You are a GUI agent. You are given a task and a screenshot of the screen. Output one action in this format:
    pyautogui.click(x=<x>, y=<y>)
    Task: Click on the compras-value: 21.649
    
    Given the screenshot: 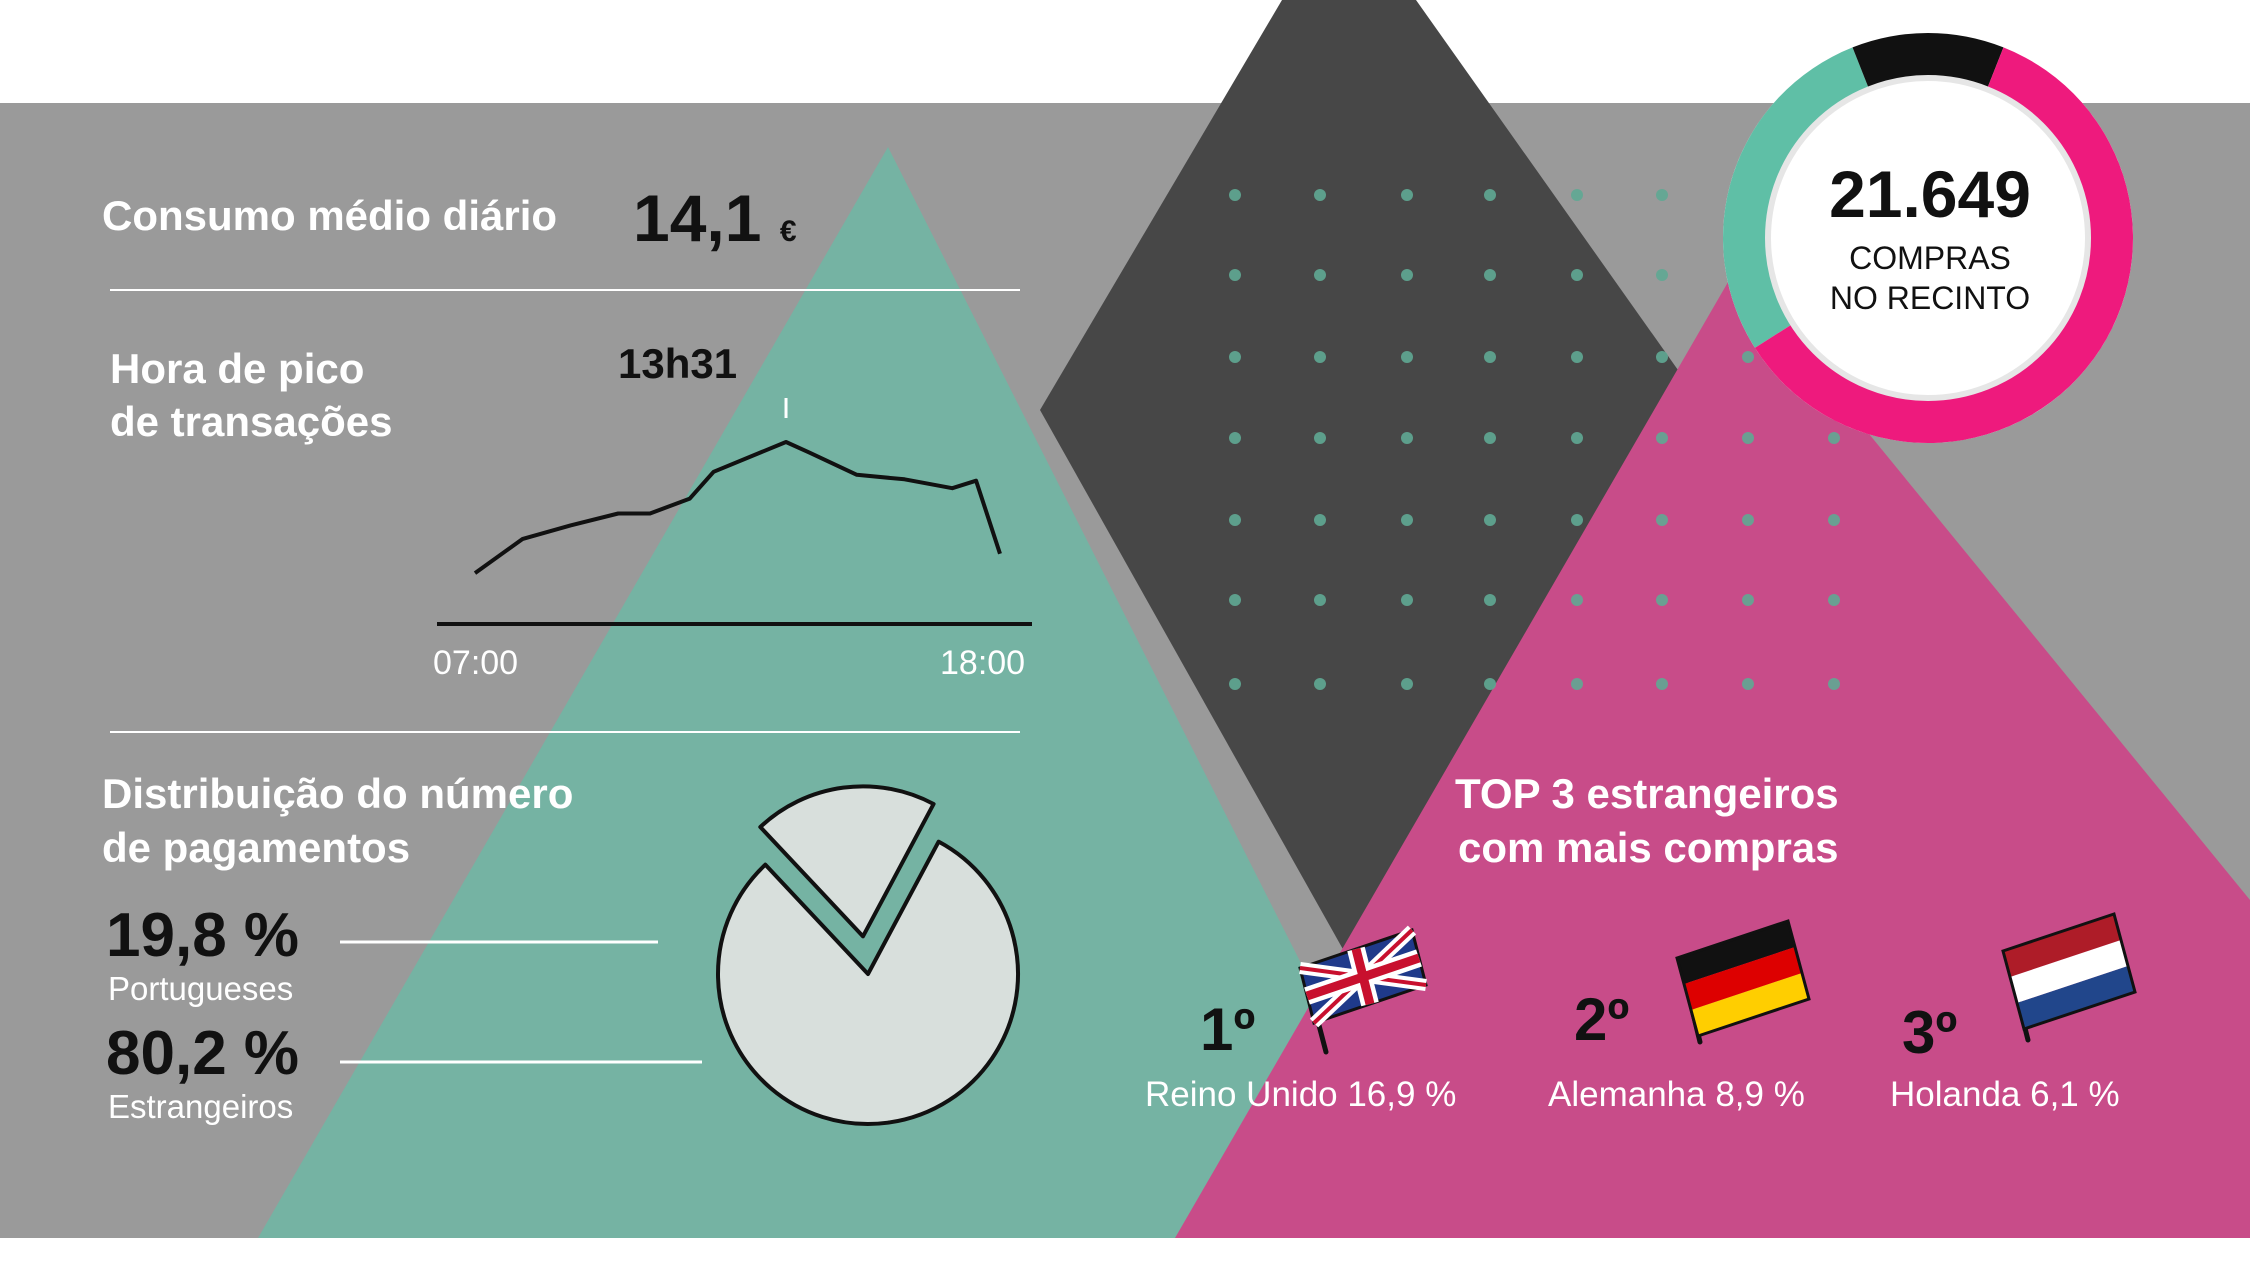 What is the action you would take?
    pyautogui.click(x=1930, y=194)
    